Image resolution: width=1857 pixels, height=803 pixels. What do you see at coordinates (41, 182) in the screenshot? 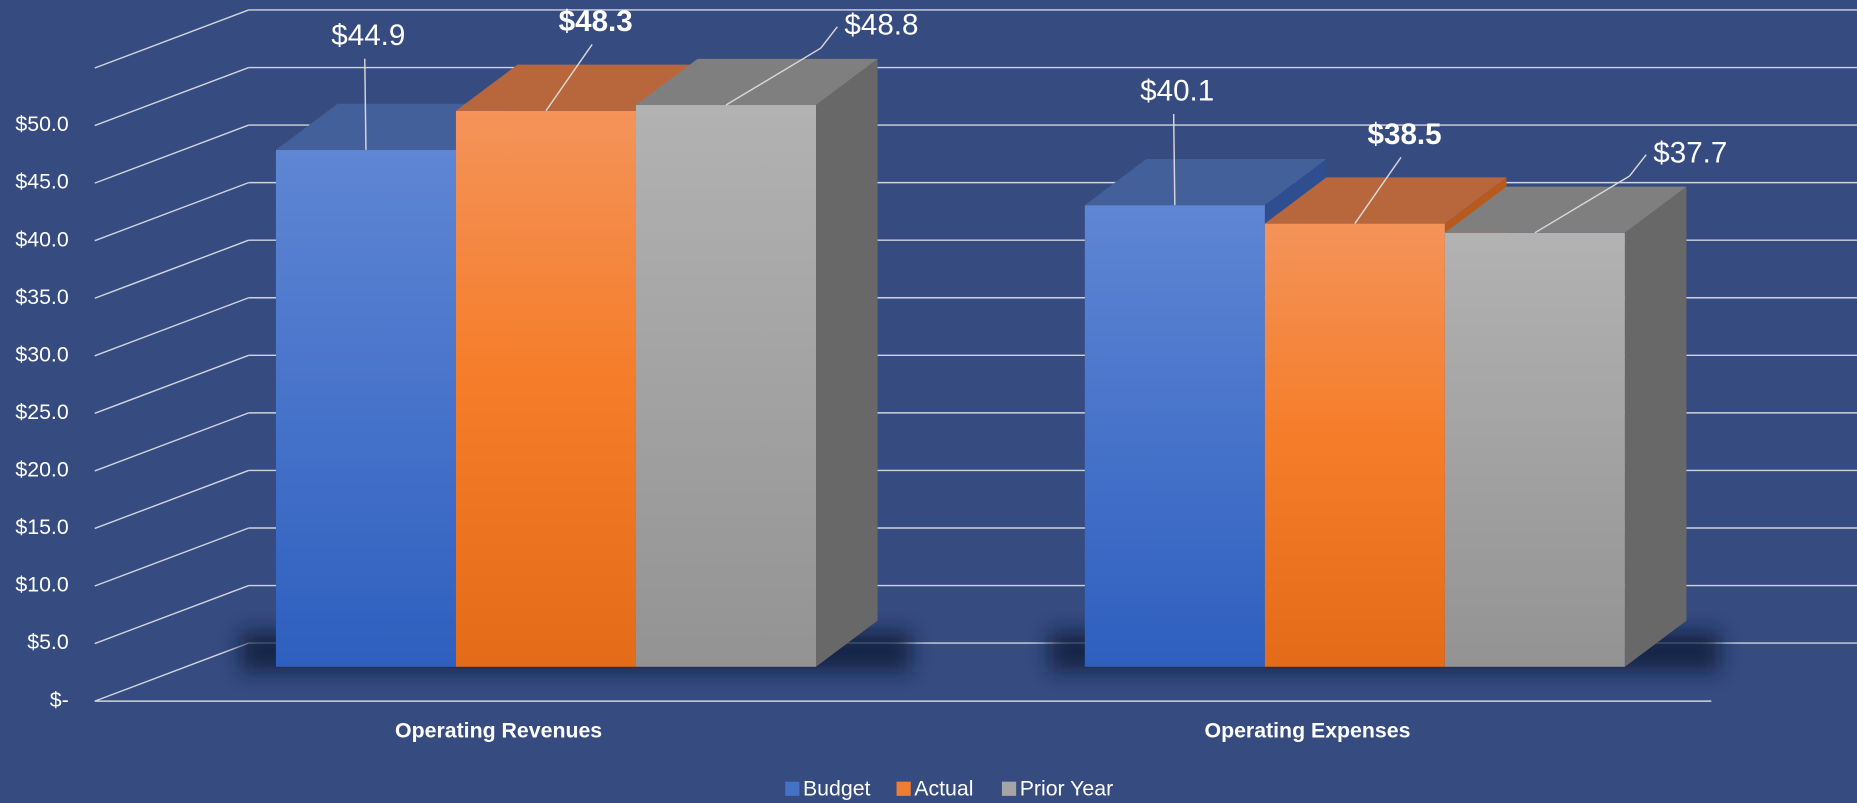
I see `y-tick-label: $45.0` at bounding box center [41, 182].